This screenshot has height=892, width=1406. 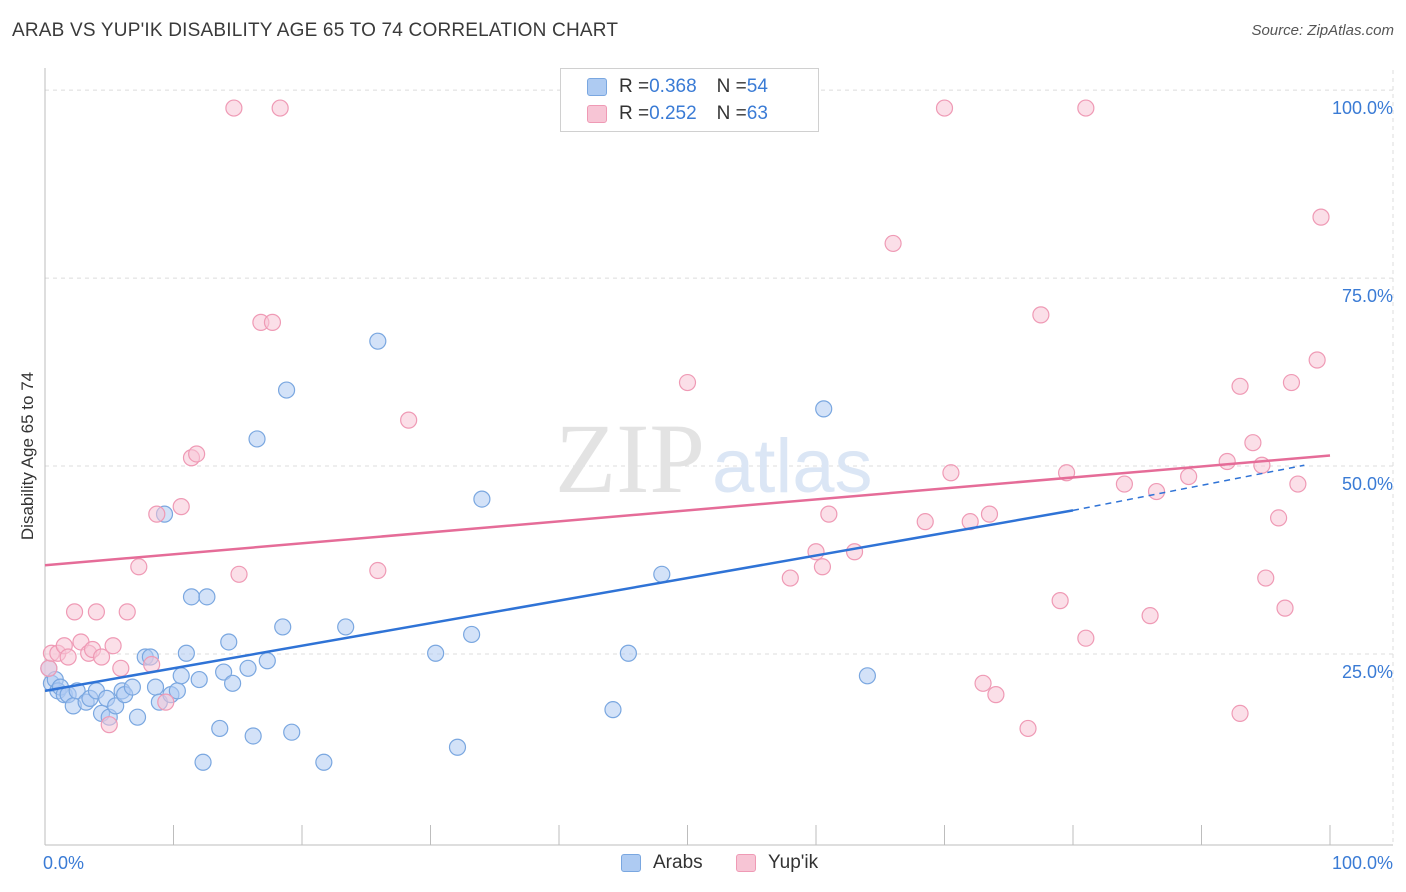 I want to click on legend-r-value-yupik: 0.252, so click(x=673, y=113).